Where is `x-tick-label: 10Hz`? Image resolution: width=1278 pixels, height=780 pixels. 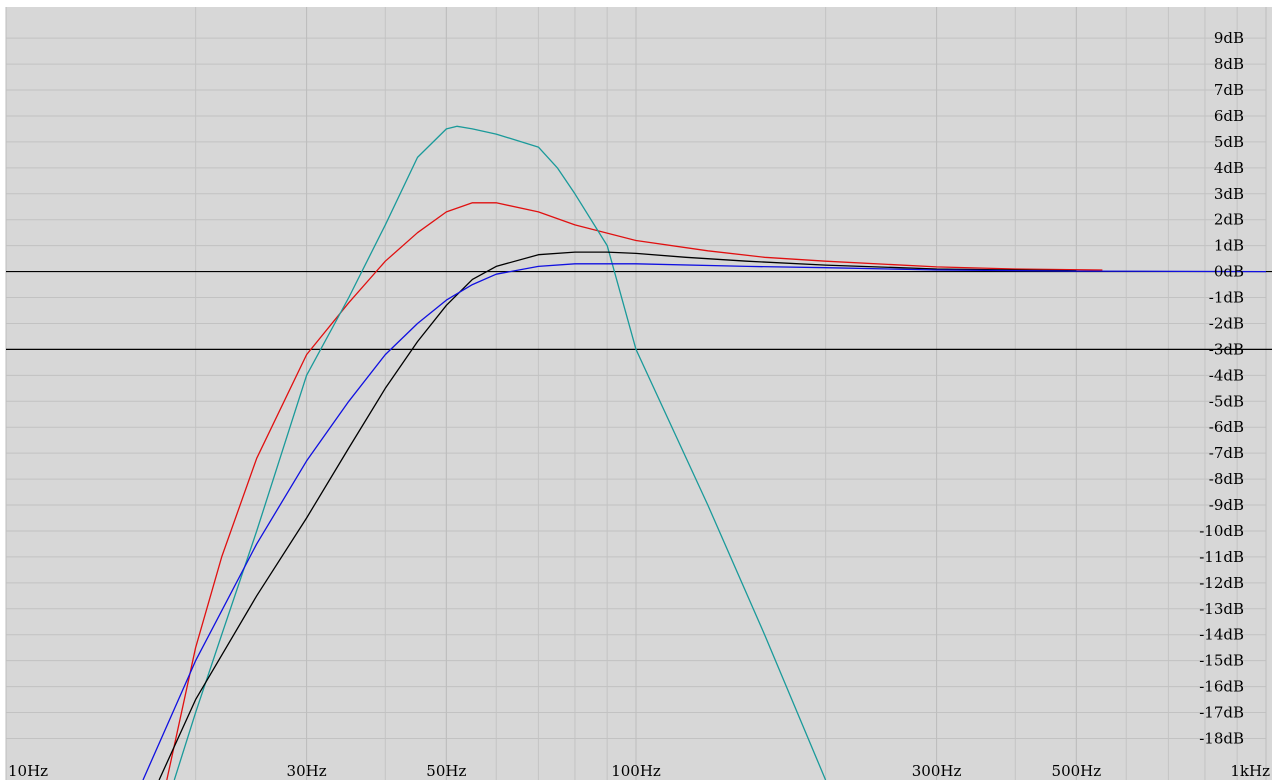
x-tick-label: 10Hz is located at coordinates (28, 771).